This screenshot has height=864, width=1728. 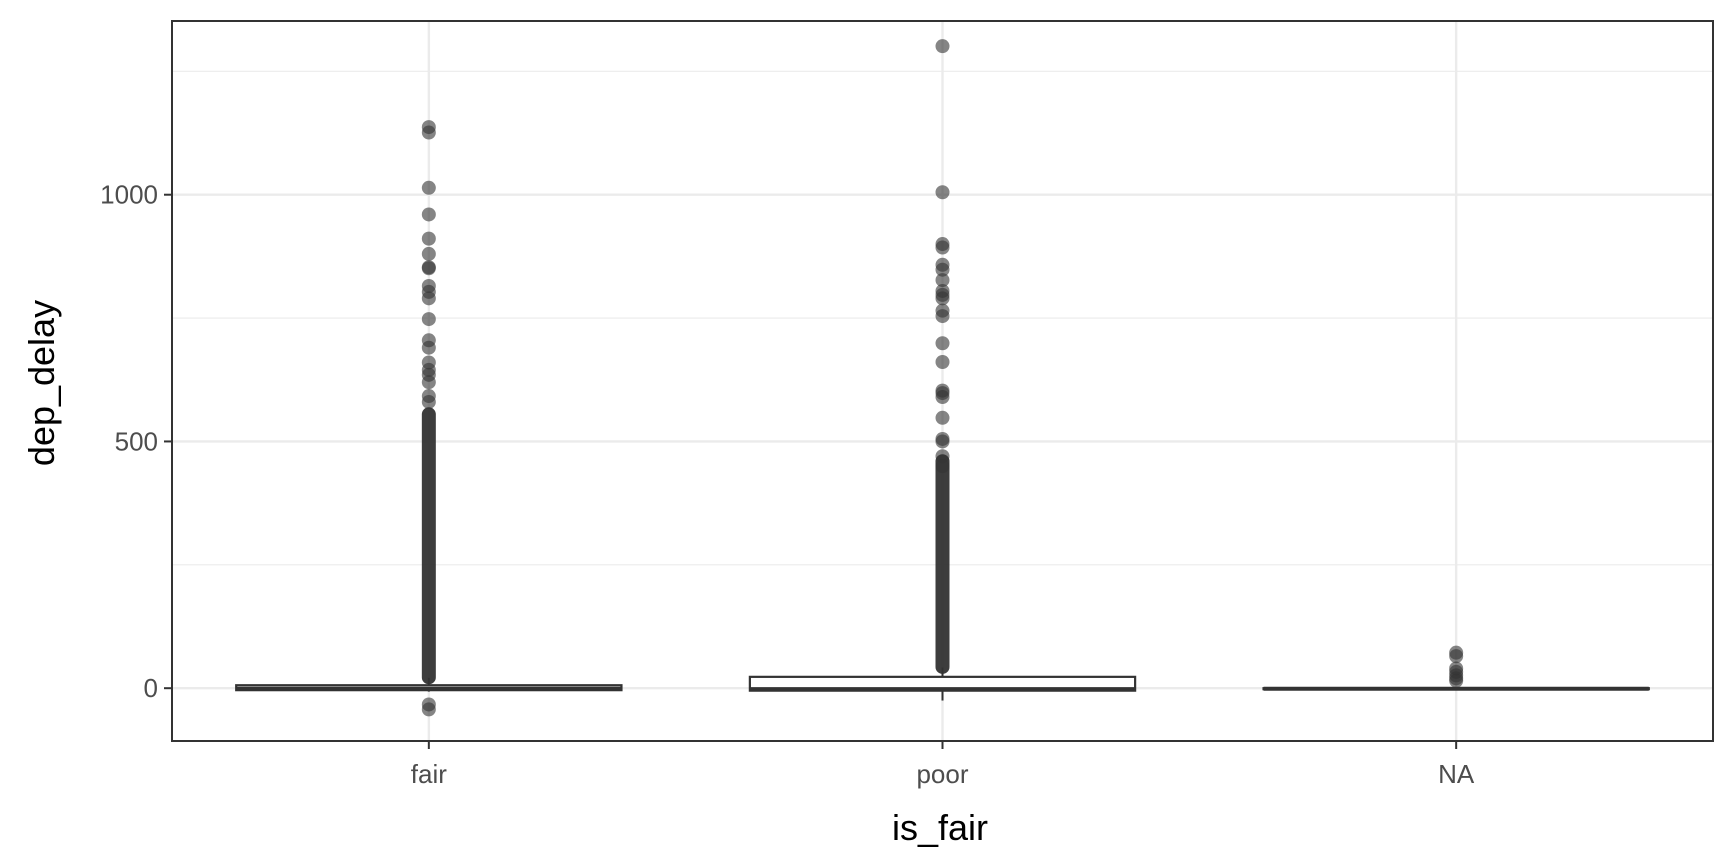 What do you see at coordinates (942, 564) in the screenshot?
I see `outlier-band-poor` at bounding box center [942, 564].